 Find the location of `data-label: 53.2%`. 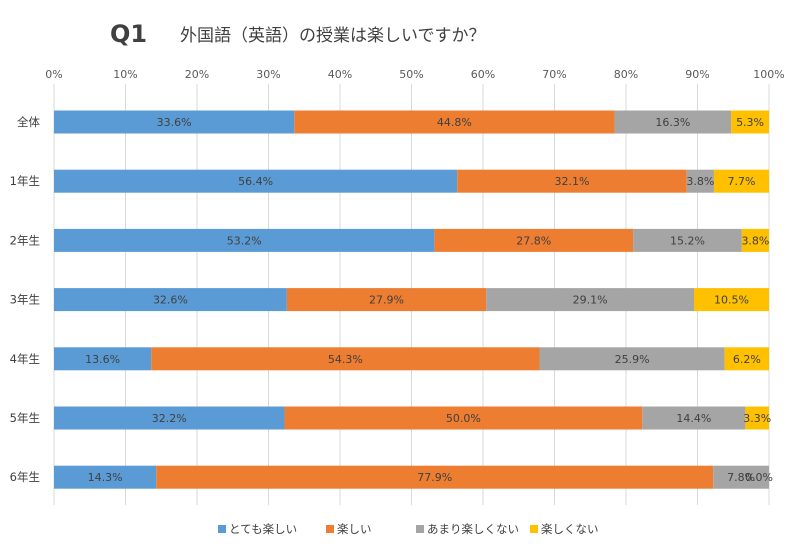

data-label: 53.2% is located at coordinates (244, 240).